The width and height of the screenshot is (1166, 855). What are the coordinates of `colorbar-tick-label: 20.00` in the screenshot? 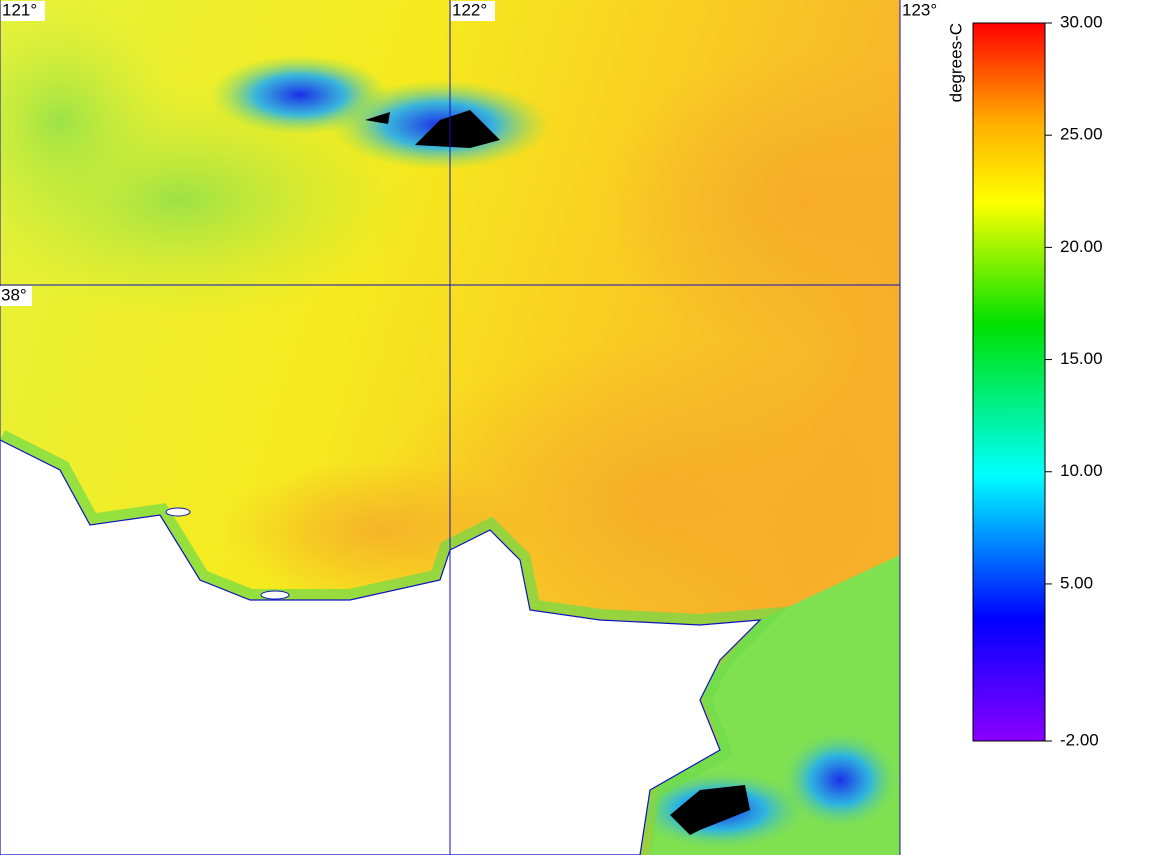 It's located at (1081, 246).